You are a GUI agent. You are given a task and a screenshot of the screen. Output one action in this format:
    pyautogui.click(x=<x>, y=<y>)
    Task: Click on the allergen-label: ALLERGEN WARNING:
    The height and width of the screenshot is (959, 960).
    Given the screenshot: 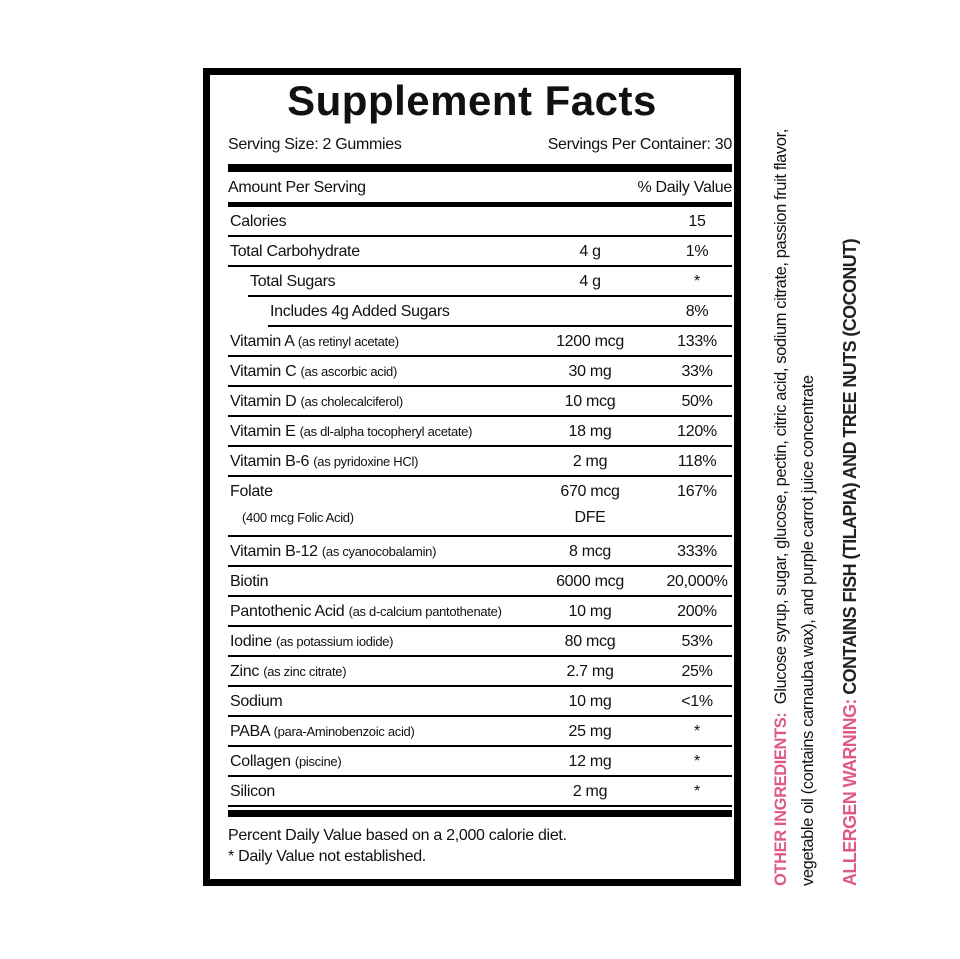 What is the action you would take?
    pyautogui.click(x=850, y=792)
    